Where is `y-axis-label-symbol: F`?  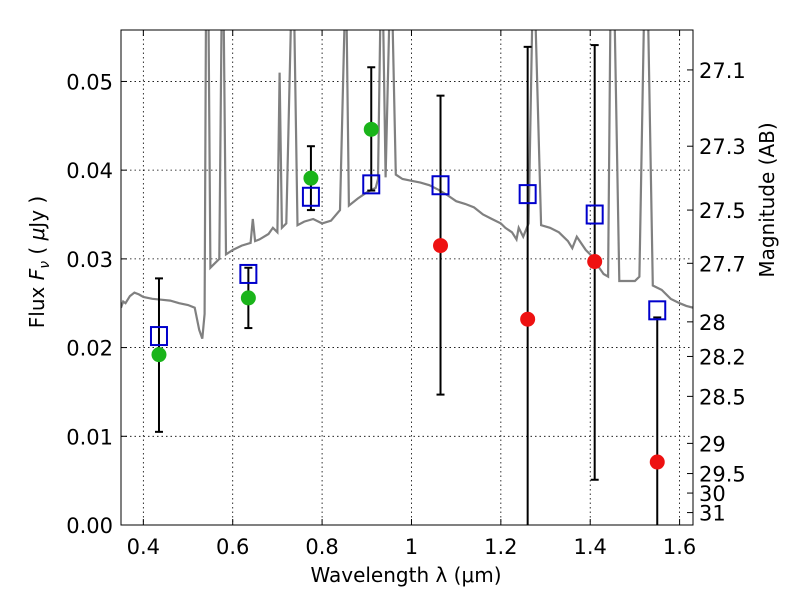
y-axis-label-symbol: F is located at coordinates (37, 274).